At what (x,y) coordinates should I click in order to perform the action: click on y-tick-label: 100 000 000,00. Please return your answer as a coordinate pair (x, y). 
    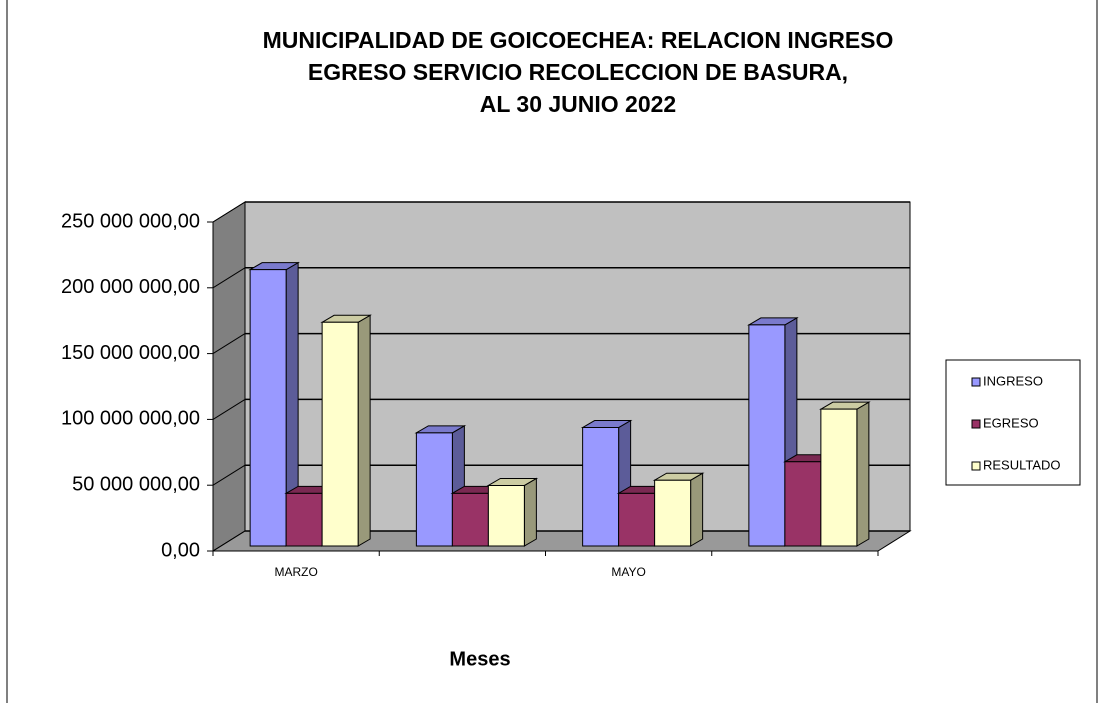
    Looking at the image, I should click on (130, 419).